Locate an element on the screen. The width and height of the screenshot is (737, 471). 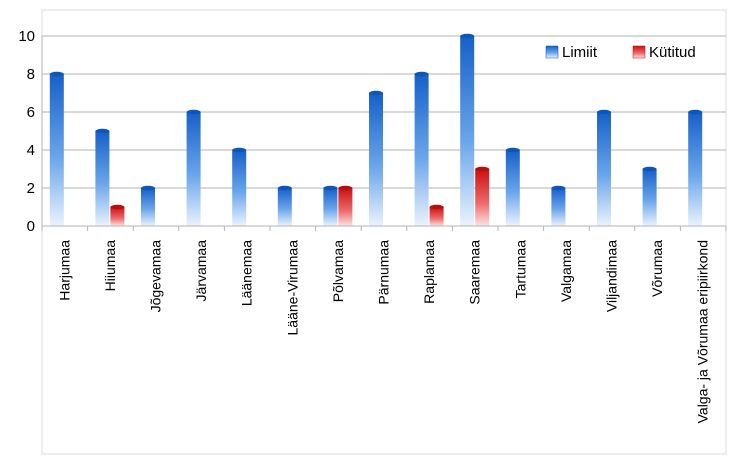
x-tick-label: Hiiumaa is located at coordinates (110, 266).